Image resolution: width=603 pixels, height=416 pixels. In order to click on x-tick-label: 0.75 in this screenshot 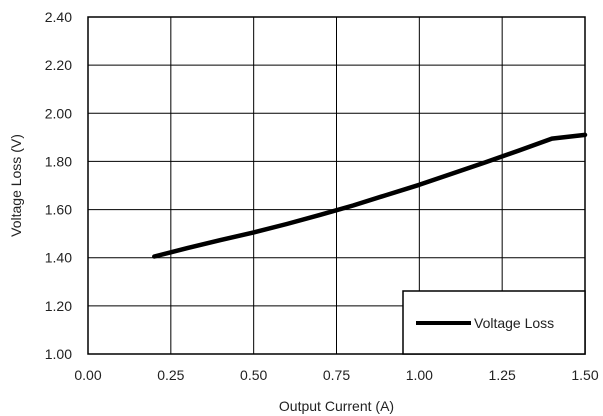, I will do `click(336, 375)`.